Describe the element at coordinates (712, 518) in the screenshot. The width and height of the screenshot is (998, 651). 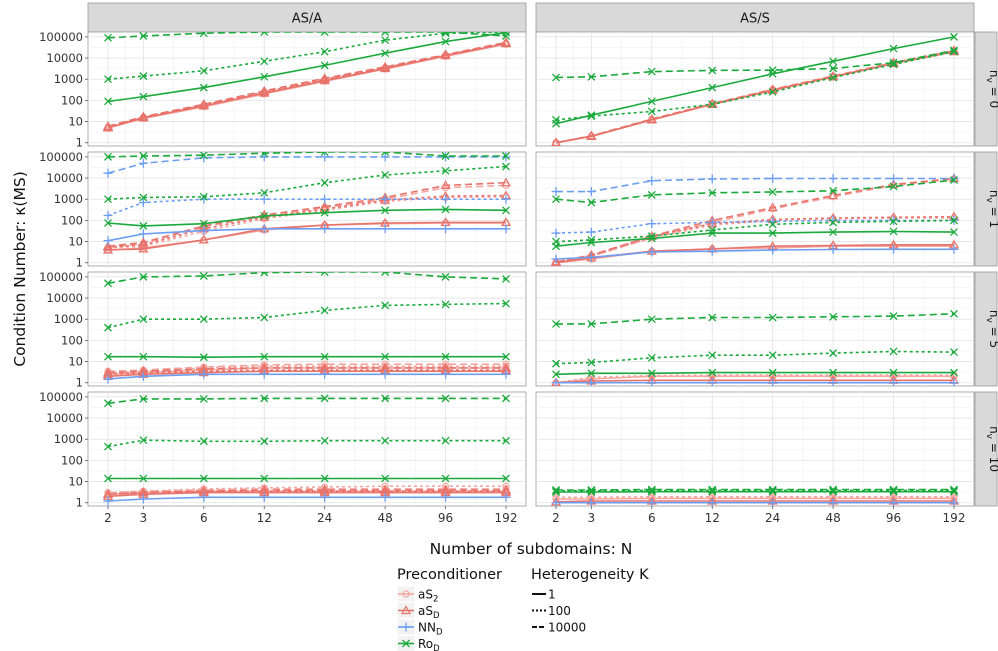
I see `x-tick-label: 12` at that location.